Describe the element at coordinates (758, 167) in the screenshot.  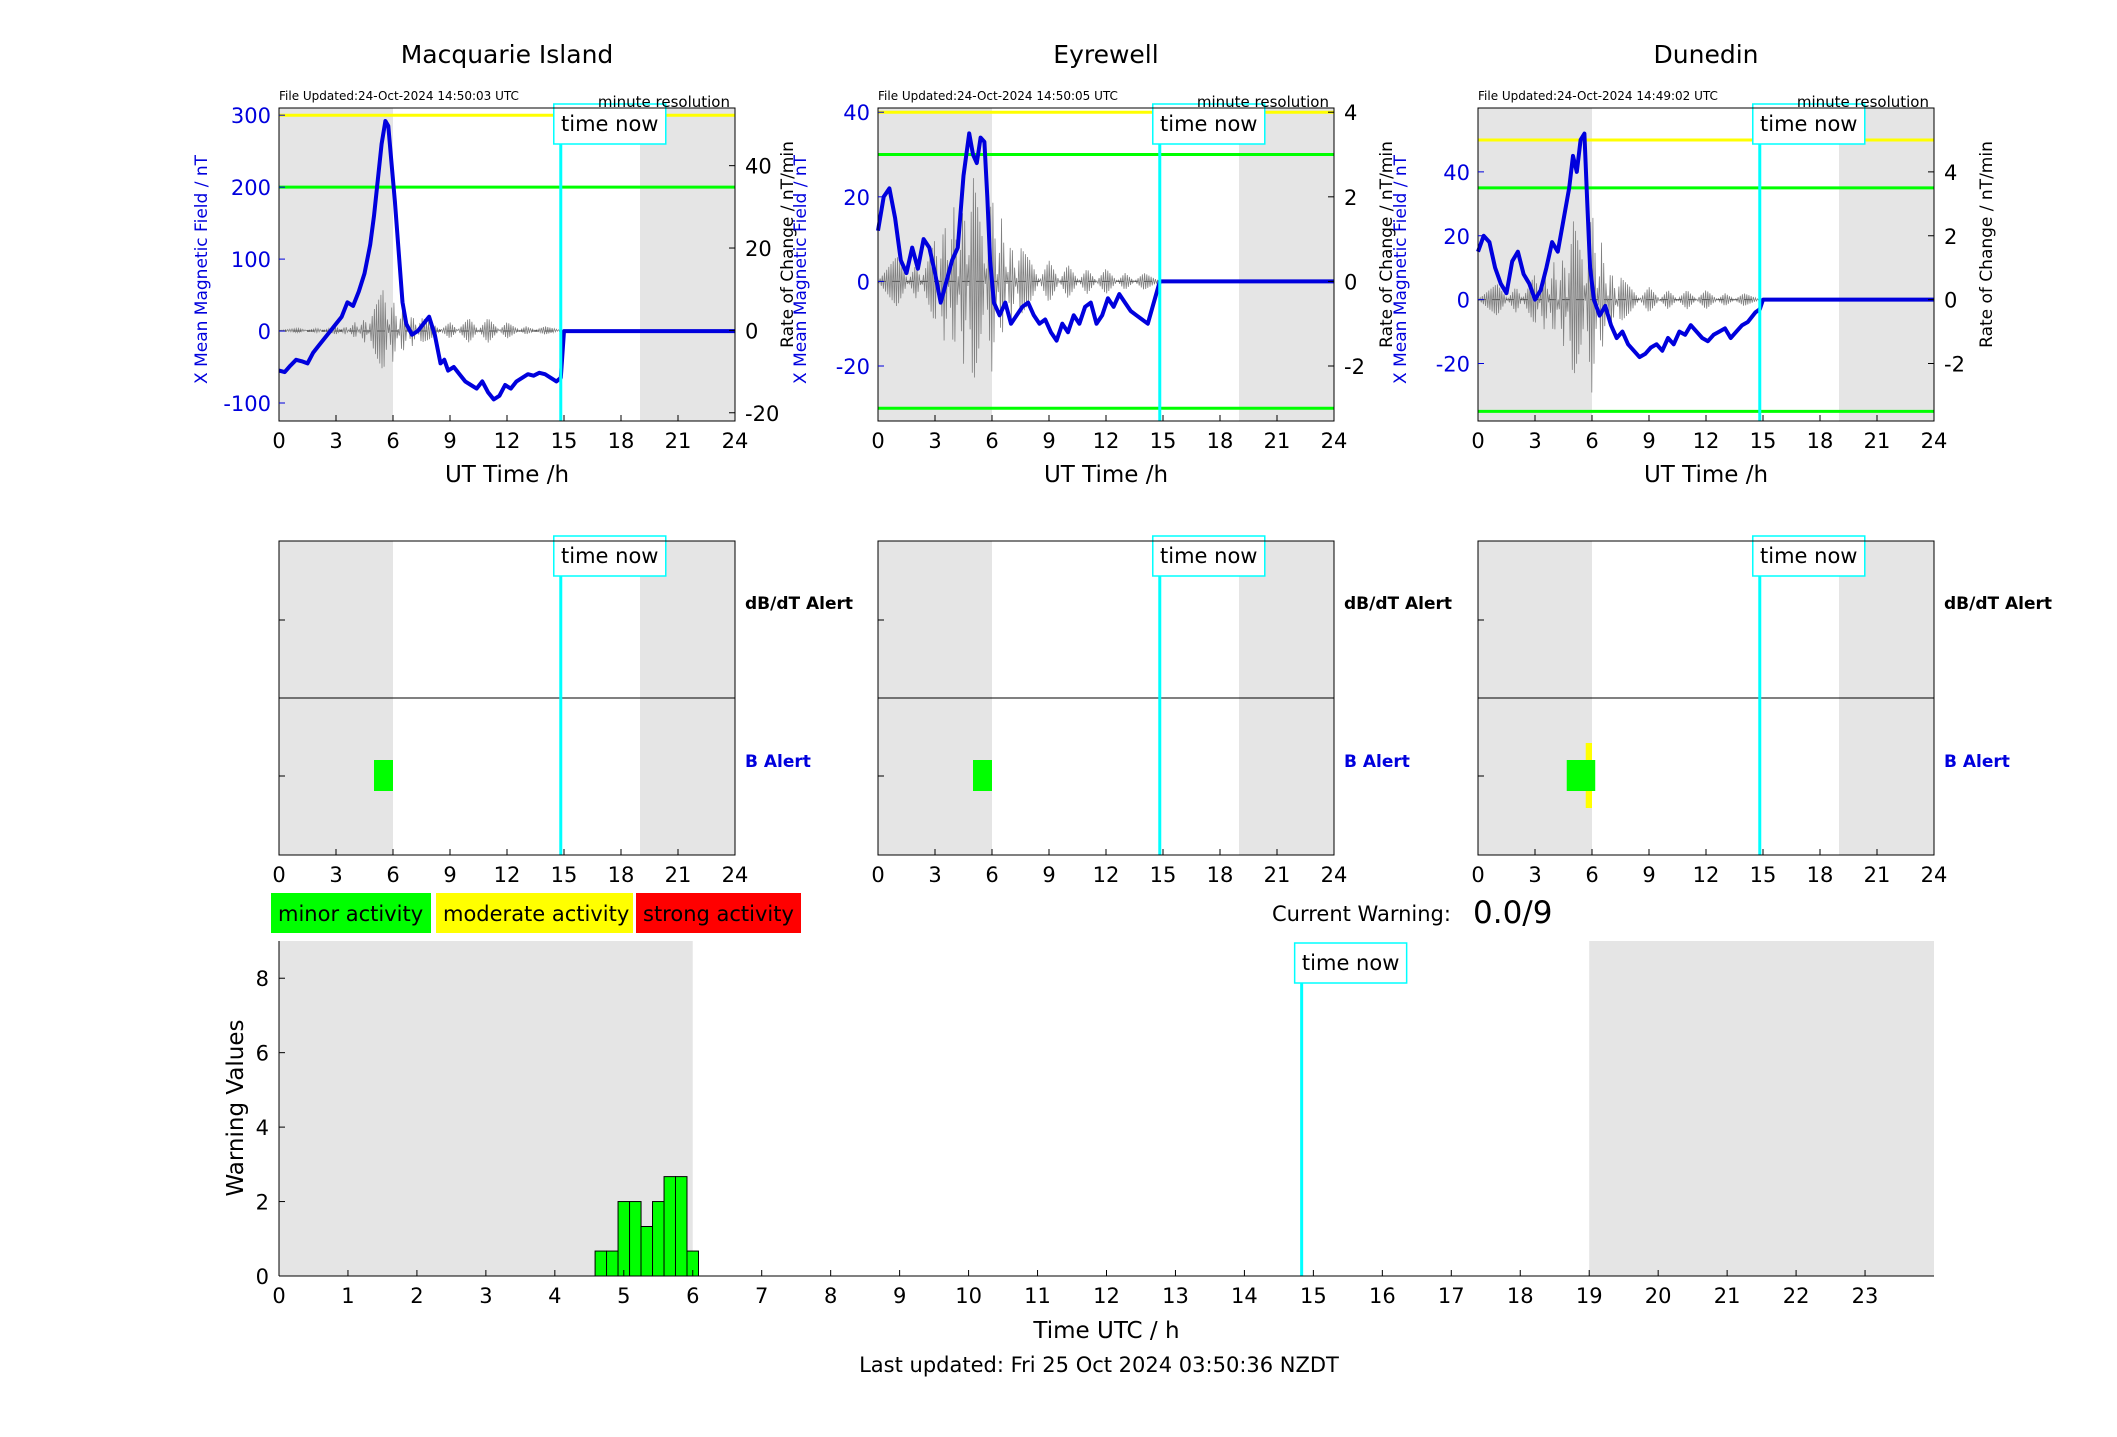
I see `right-y-tick-label: 40` at that location.